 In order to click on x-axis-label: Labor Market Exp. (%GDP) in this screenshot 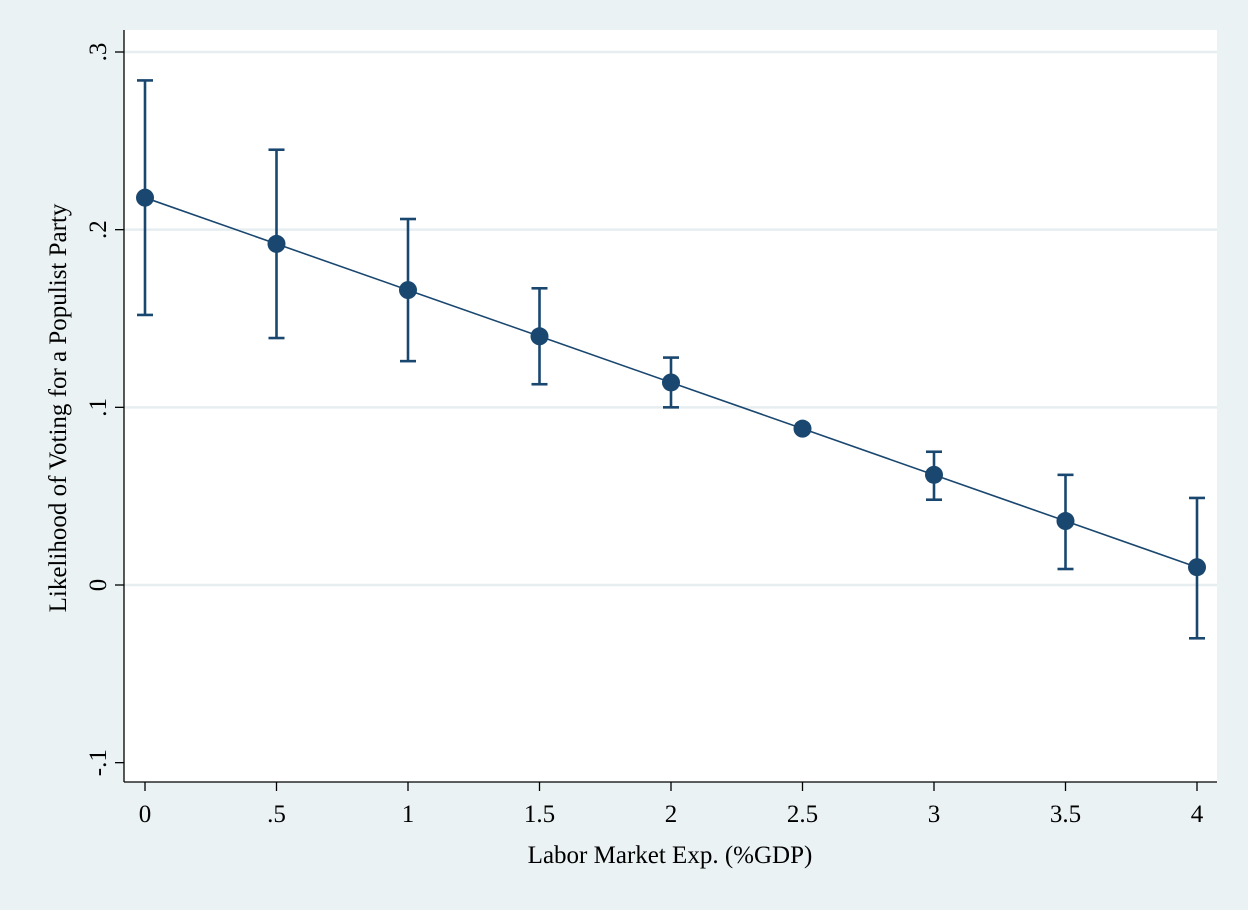, I will do `click(670, 855)`.